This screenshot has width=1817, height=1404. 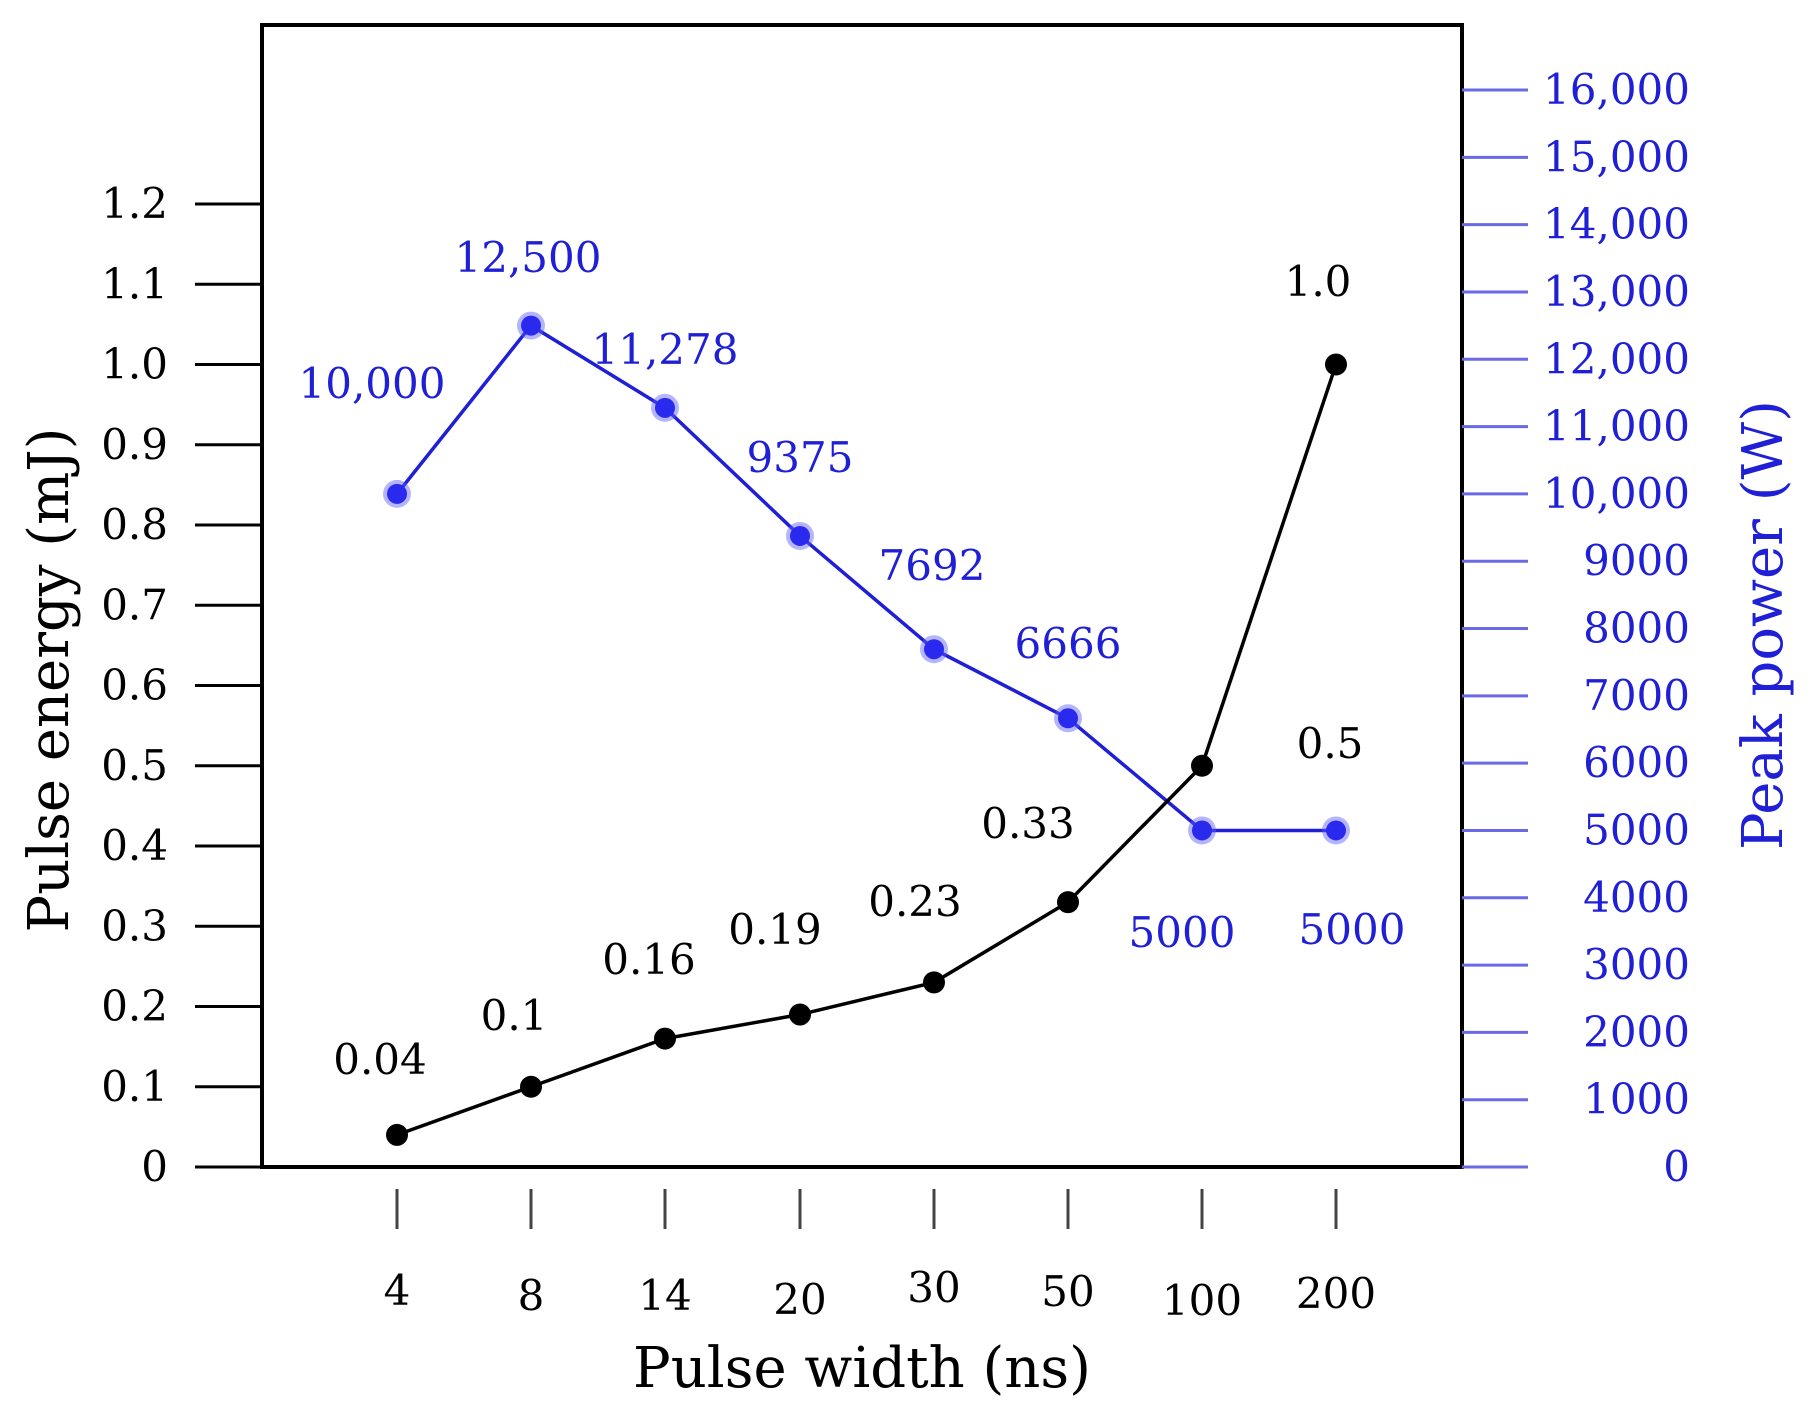 I want to click on right-tick-label: 13,000, so click(x=1616, y=291).